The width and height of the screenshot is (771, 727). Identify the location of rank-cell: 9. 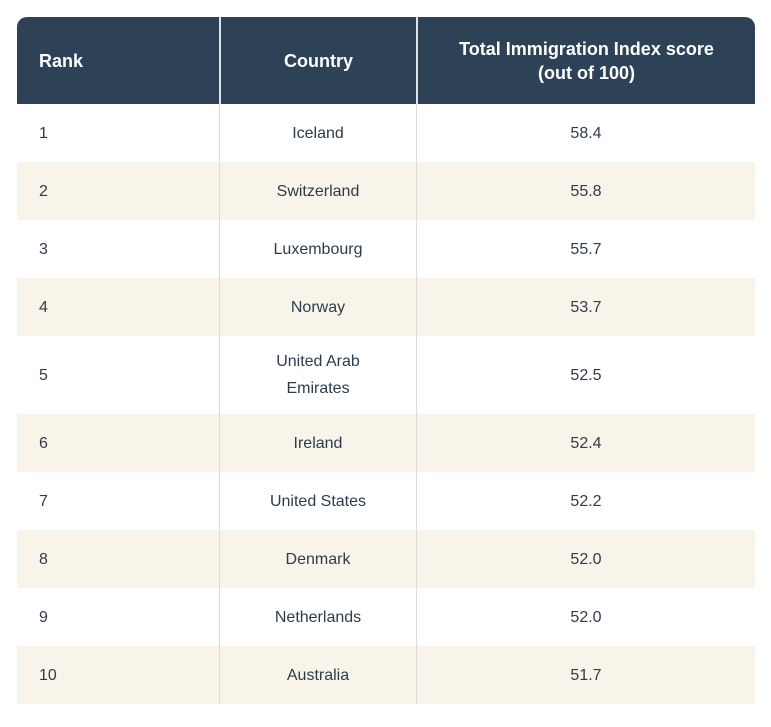
(118, 617).